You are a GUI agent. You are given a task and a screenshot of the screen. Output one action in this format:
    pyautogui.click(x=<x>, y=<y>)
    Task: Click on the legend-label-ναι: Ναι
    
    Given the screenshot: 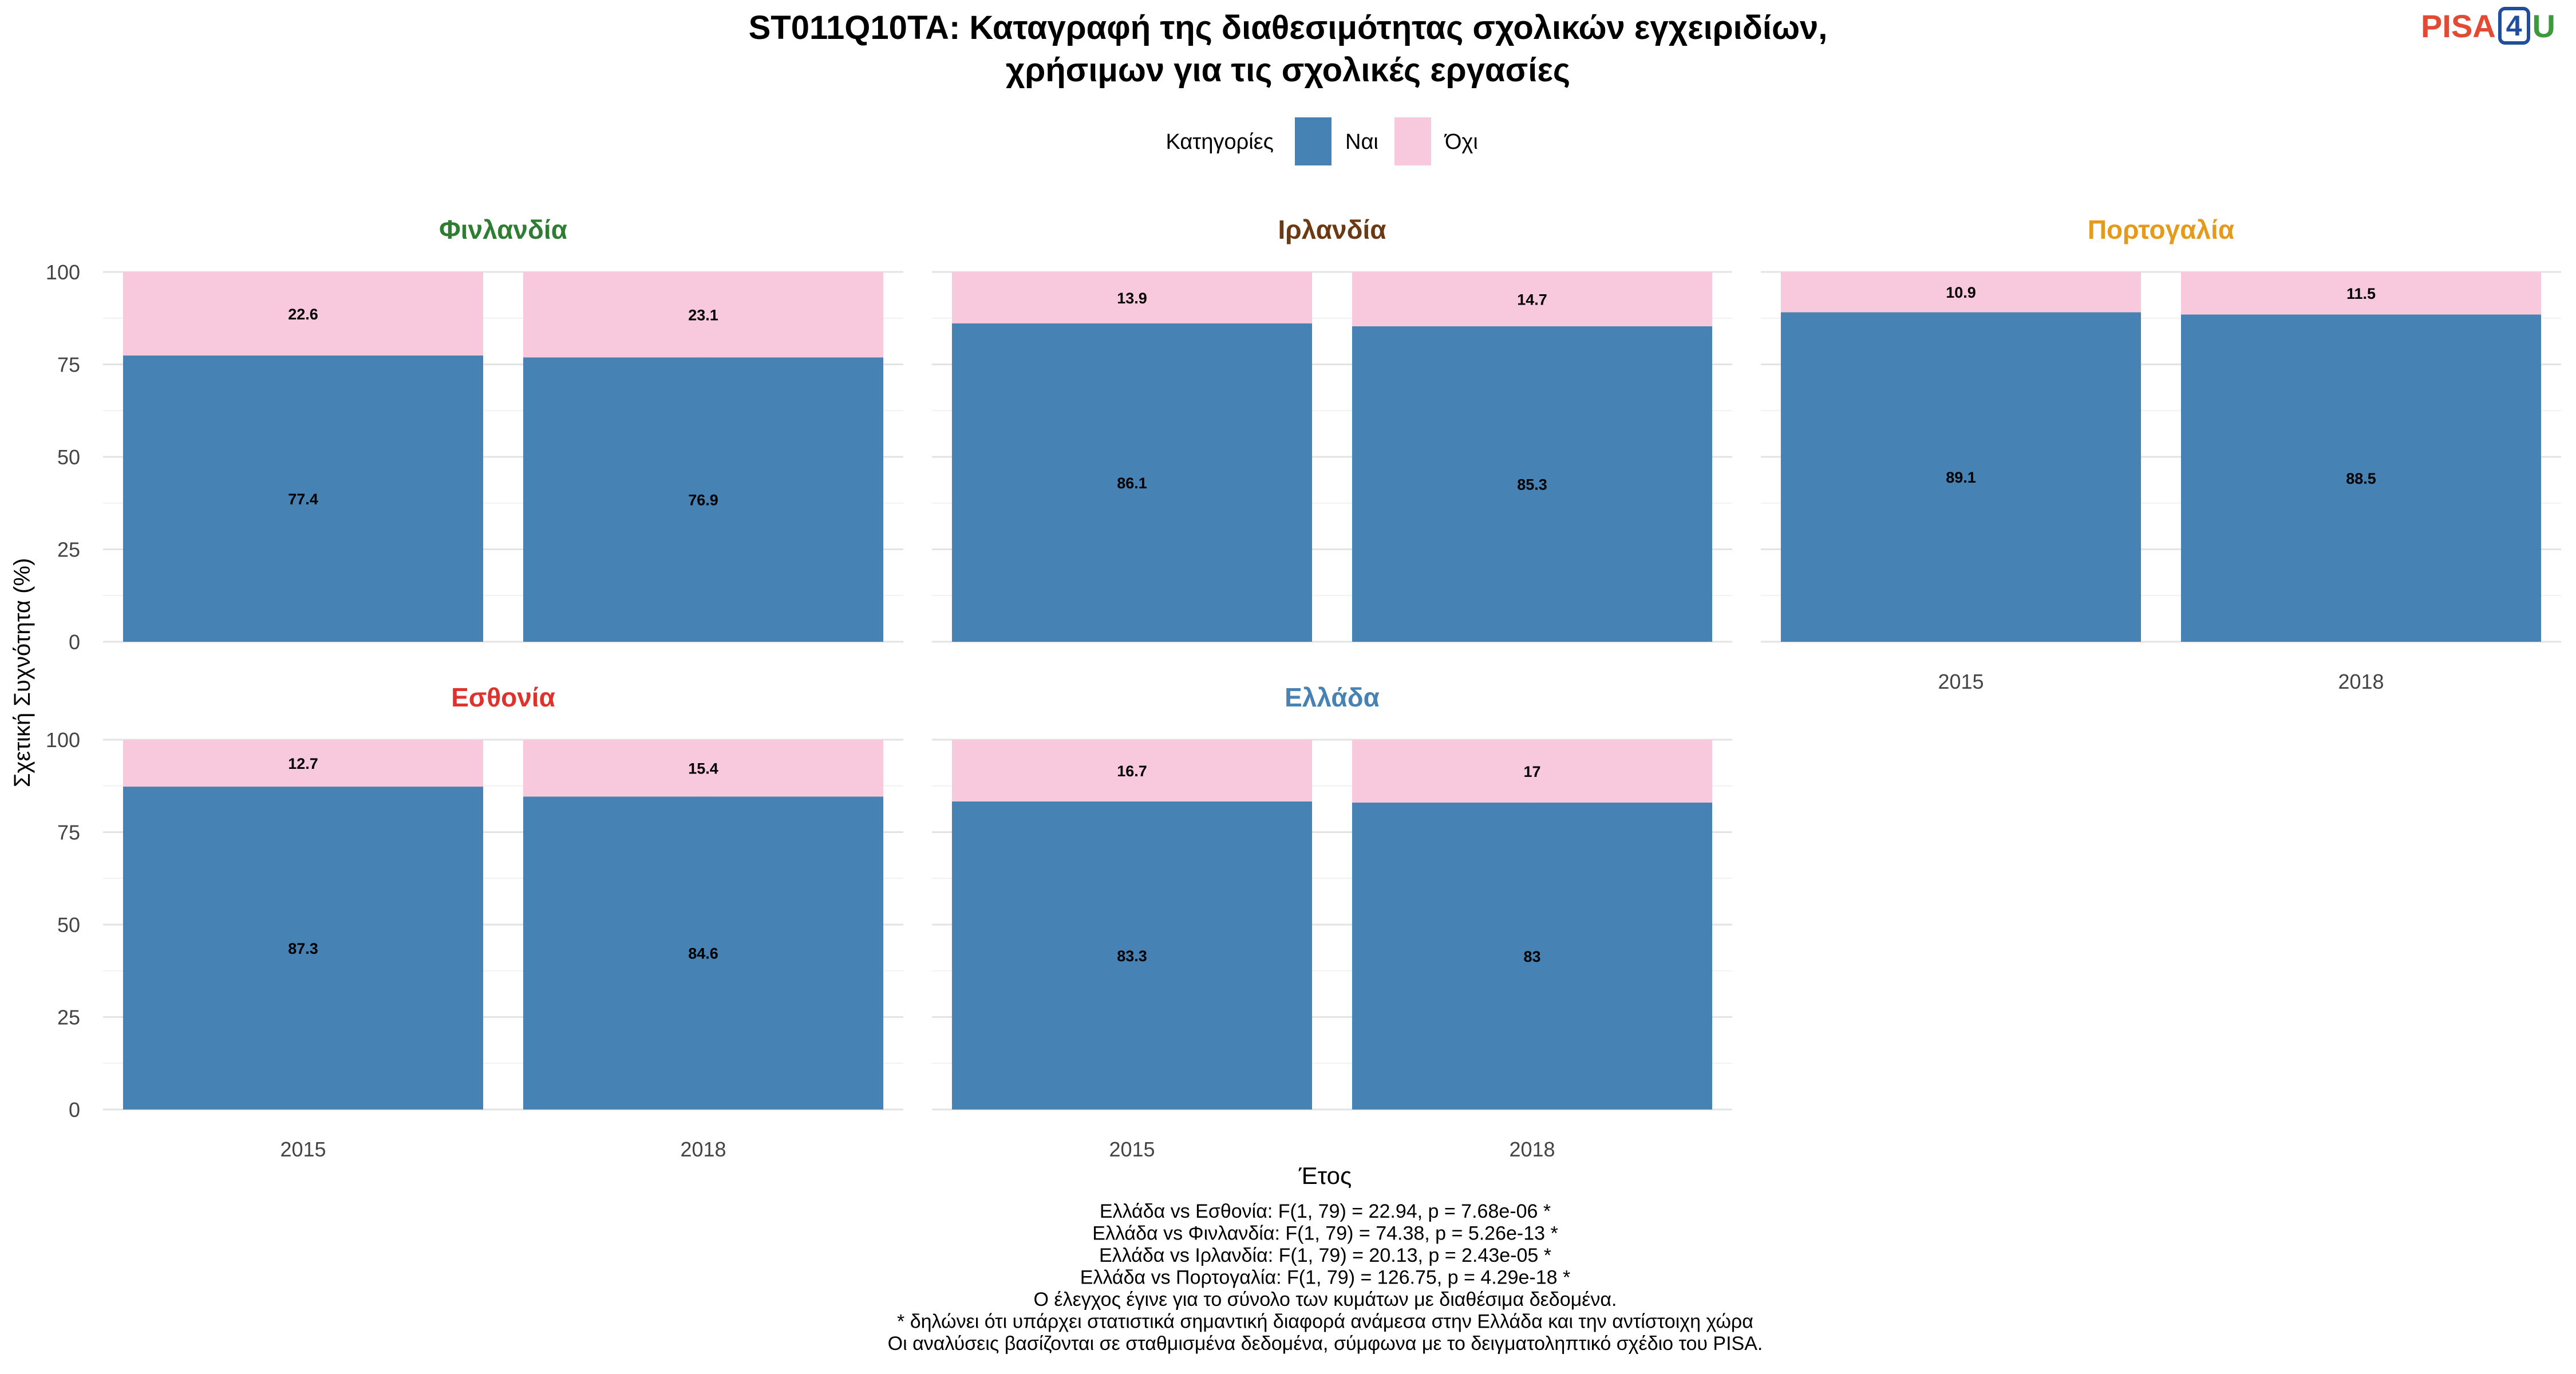 What is the action you would take?
    pyautogui.click(x=1361, y=142)
    